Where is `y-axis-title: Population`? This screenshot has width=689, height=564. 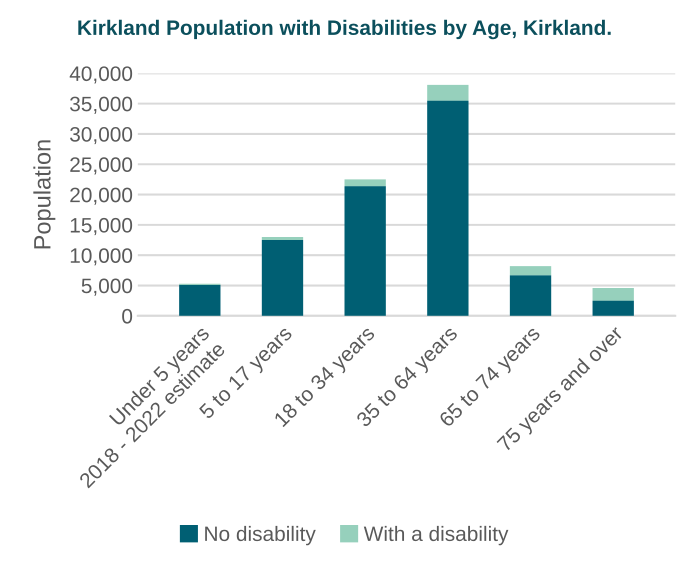 y-axis-title: Population is located at coordinates (44, 194).